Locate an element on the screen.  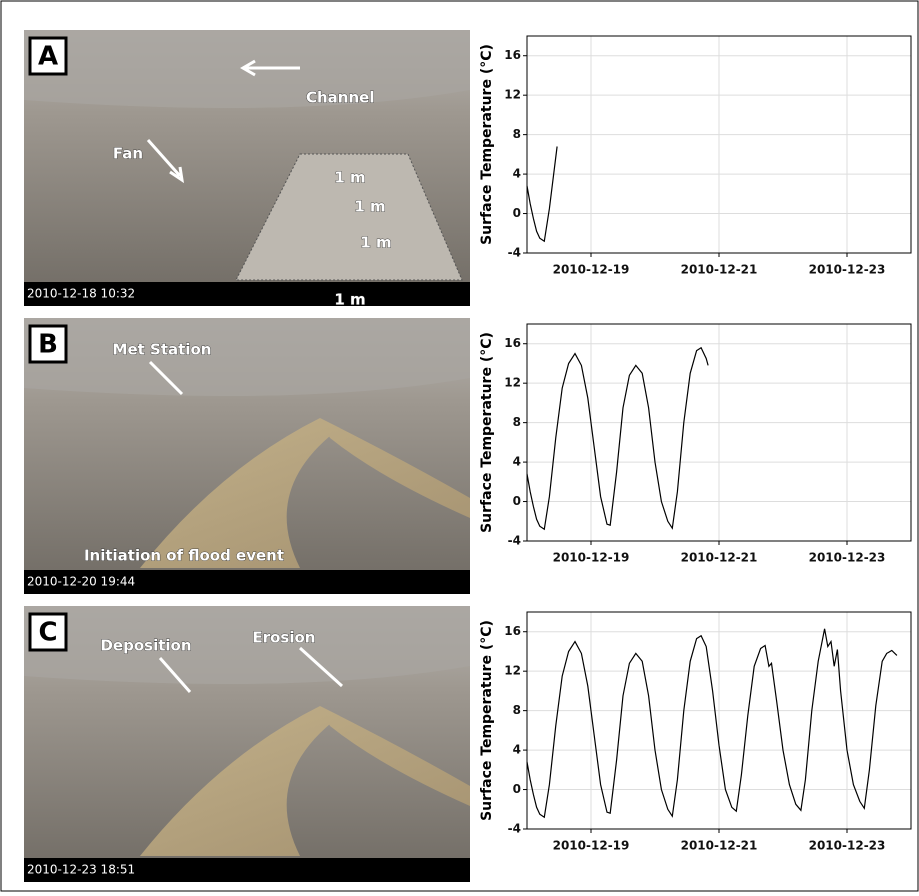
photo-annotation: Initiation of flood event is located at coordinates (184, 556).